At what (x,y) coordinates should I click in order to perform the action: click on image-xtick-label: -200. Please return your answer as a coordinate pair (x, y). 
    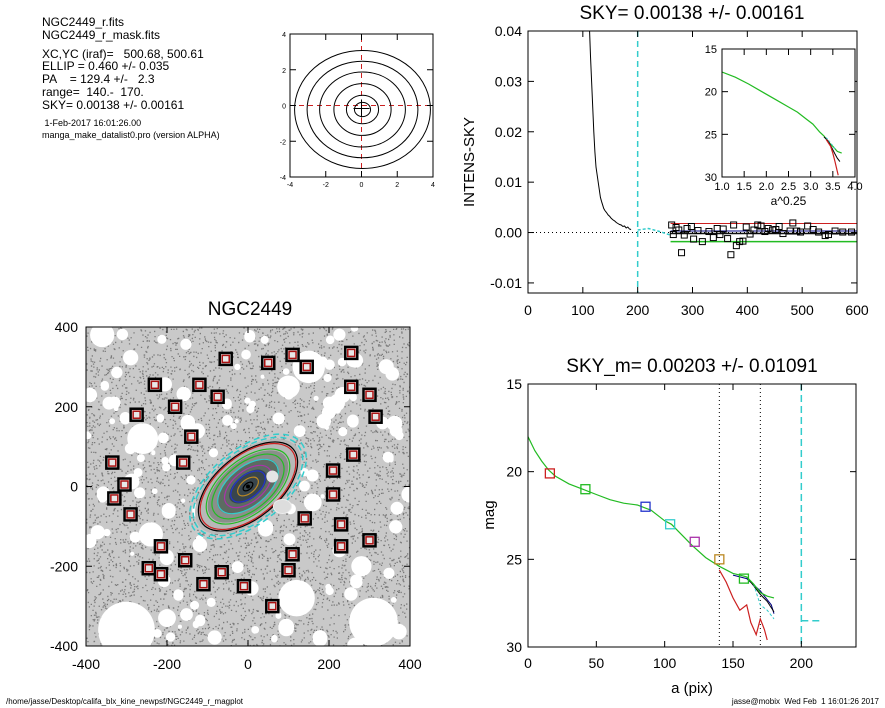
    Looking at the image, I should click on (167, 664).